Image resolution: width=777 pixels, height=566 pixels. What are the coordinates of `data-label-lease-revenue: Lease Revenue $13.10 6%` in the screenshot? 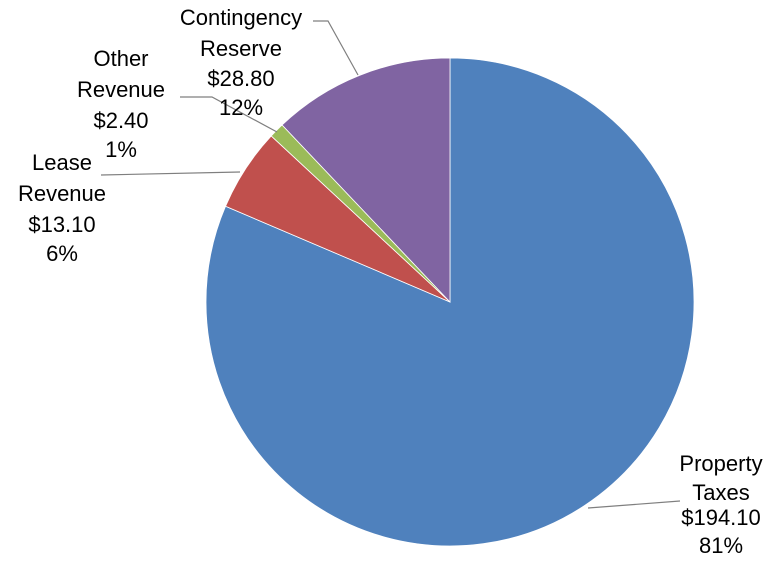 It's located at (62, 208).